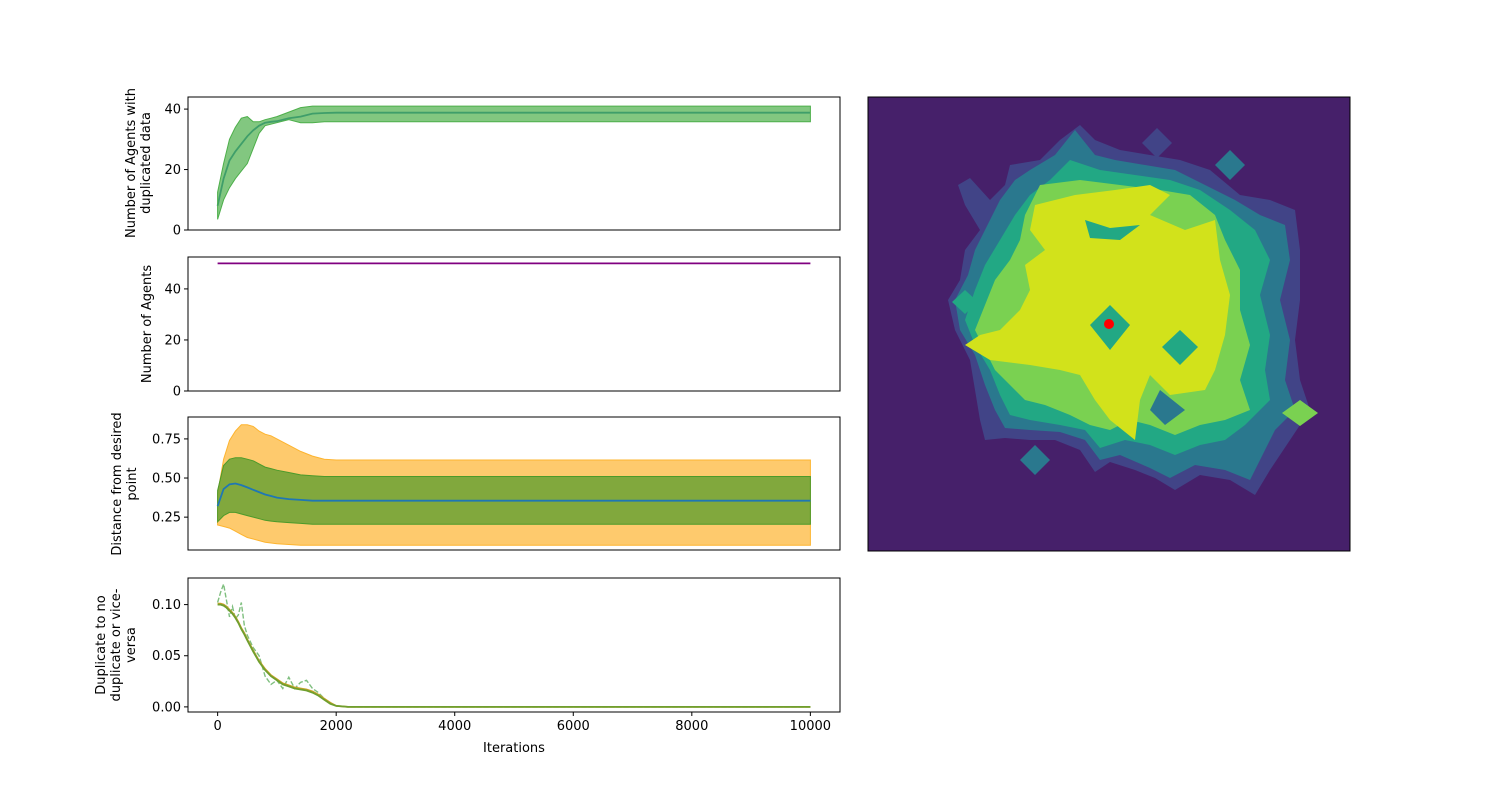  Describe the element at coordinates (172, 170) in the screenshot. I see `panel-duplicated-agents-ytick-label: 20` at that location.